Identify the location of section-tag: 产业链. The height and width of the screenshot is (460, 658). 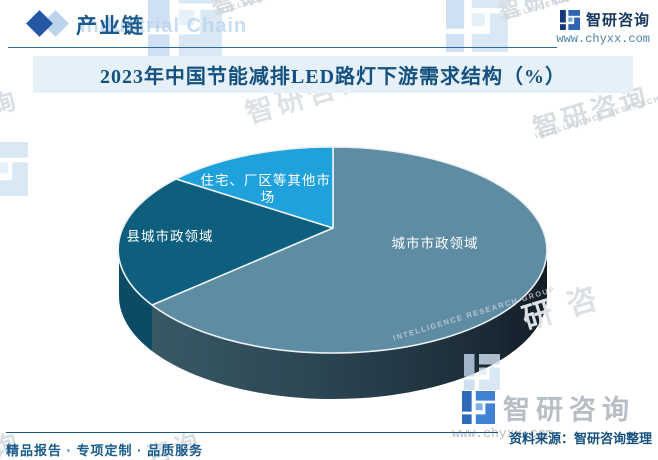
(110, 26).